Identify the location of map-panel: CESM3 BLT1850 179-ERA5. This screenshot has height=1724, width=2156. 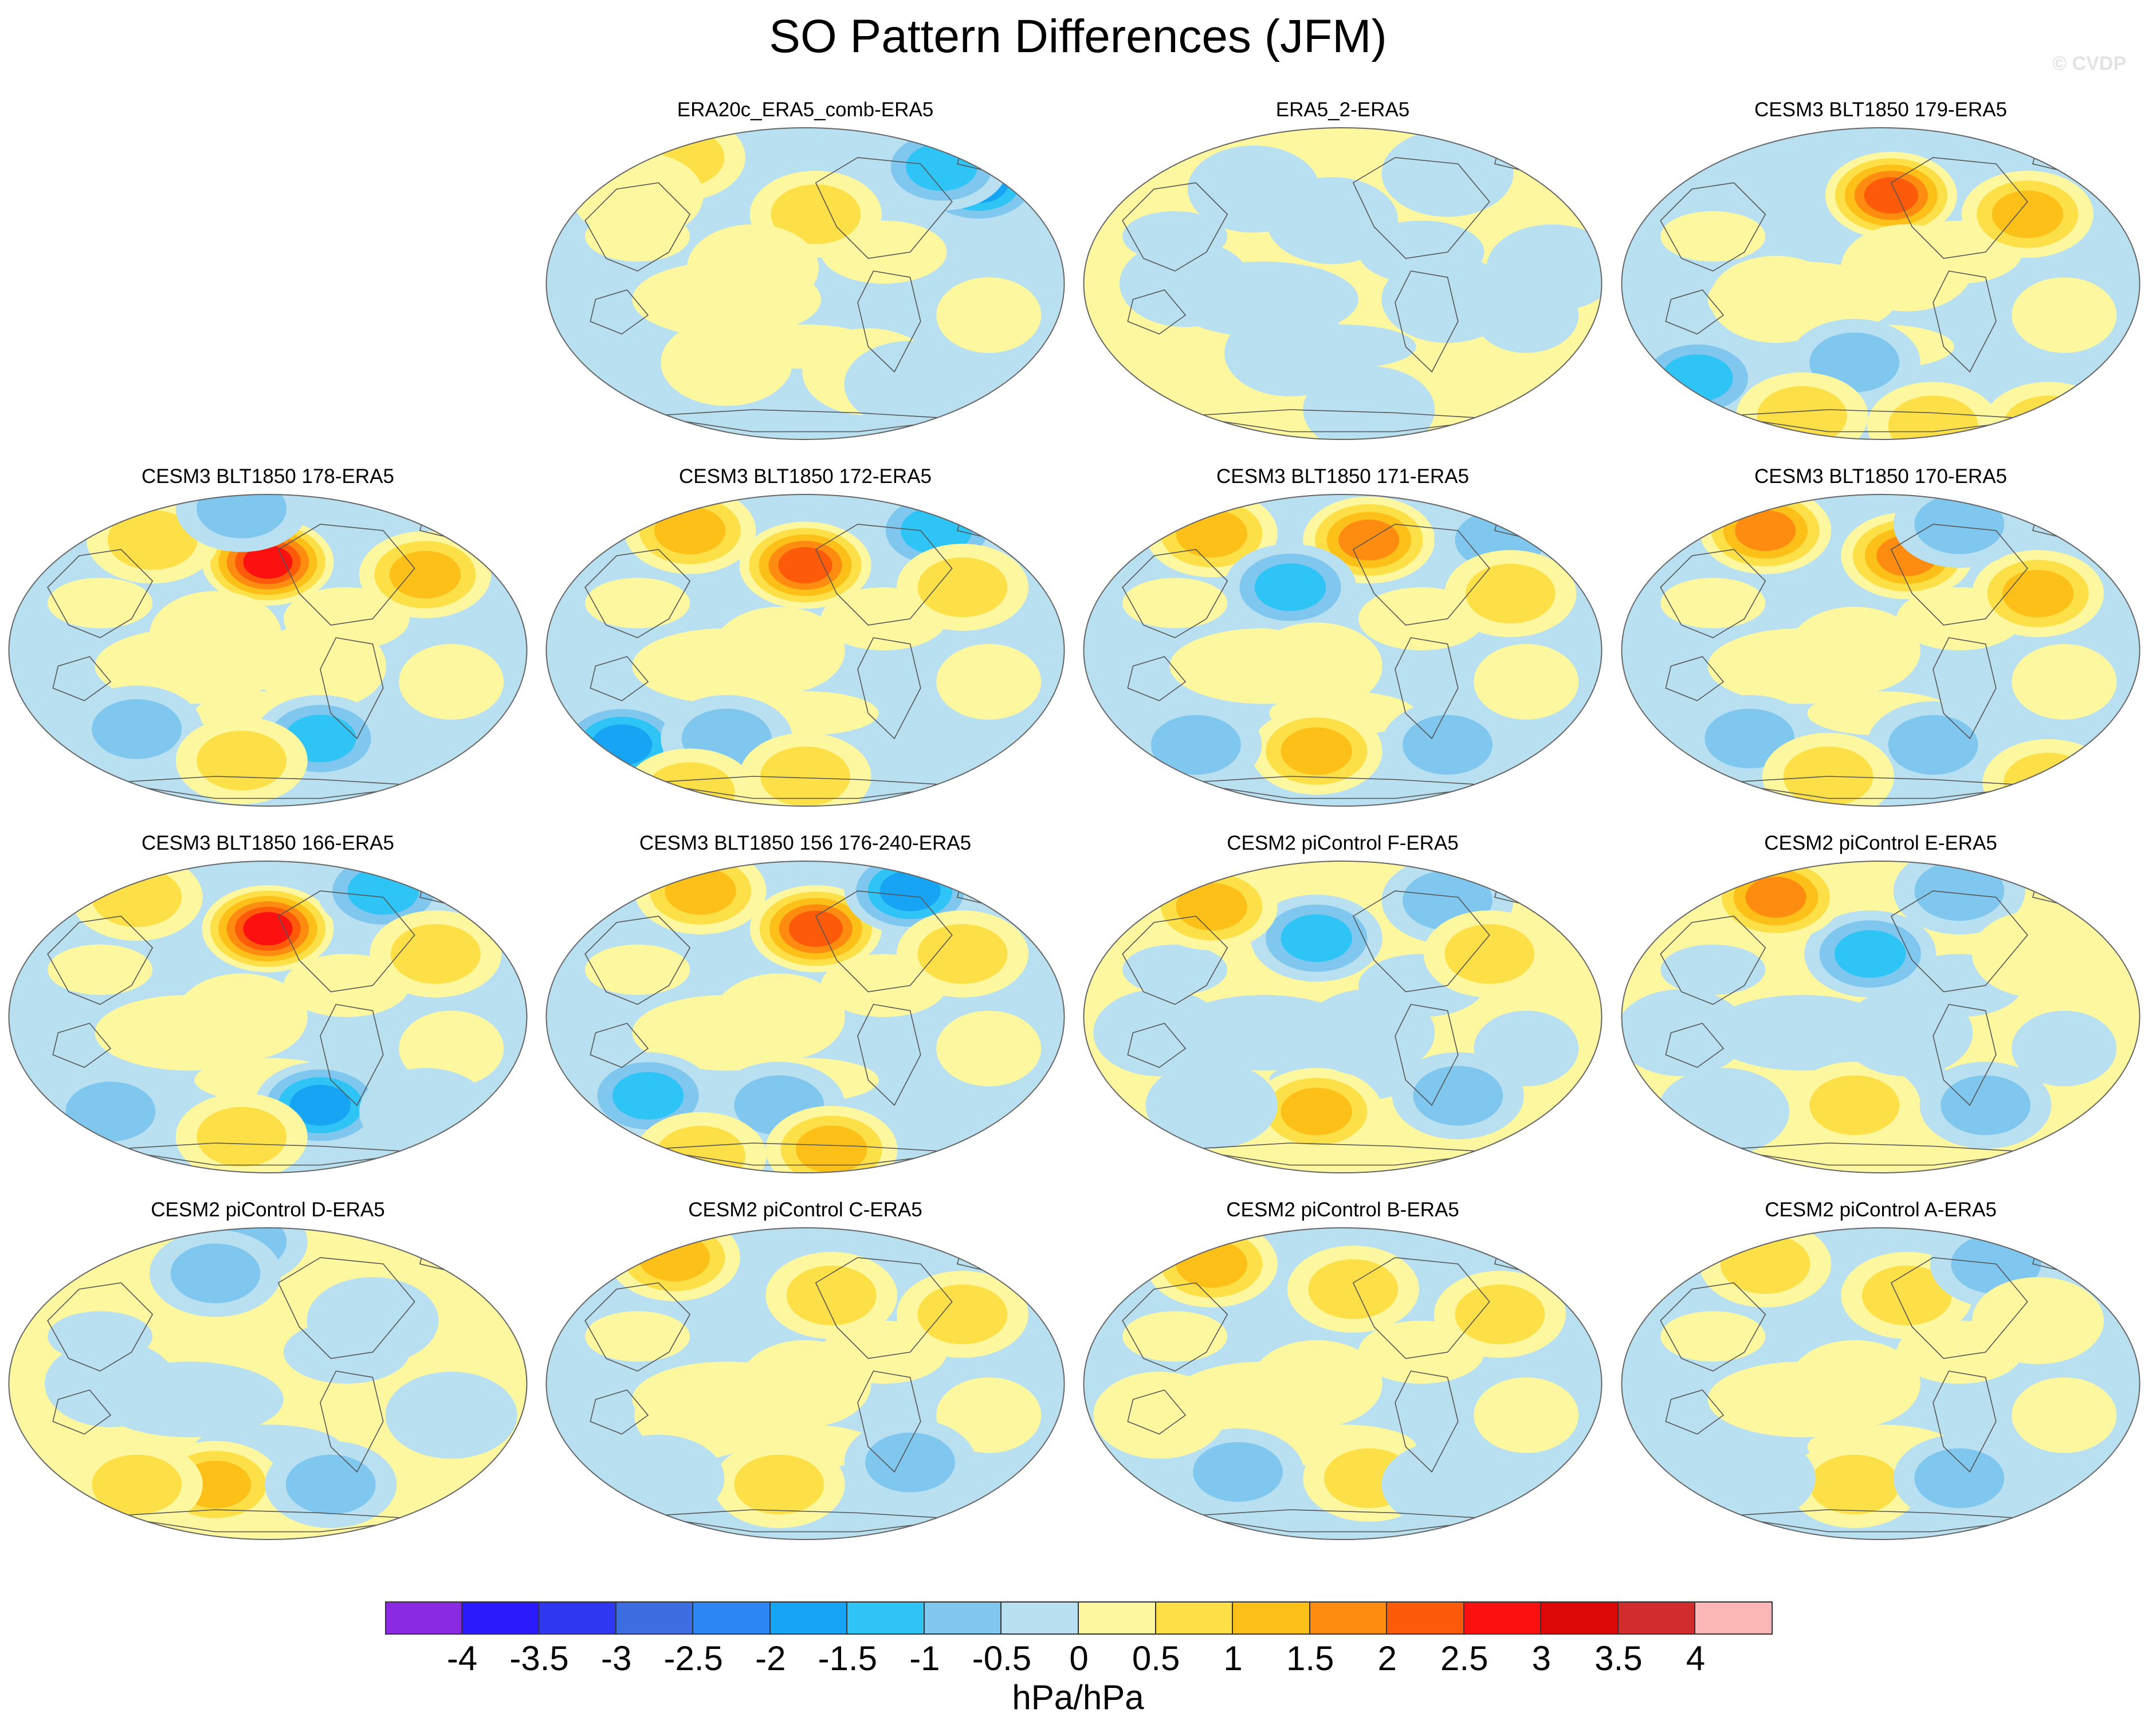
(1881, 269).